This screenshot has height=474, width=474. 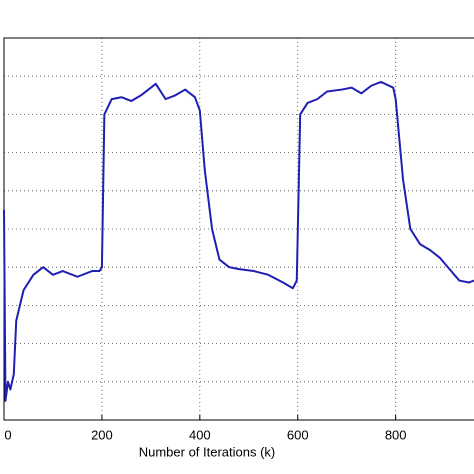 I want to click on x-tick-label: 400, so click(x=200, y=434).